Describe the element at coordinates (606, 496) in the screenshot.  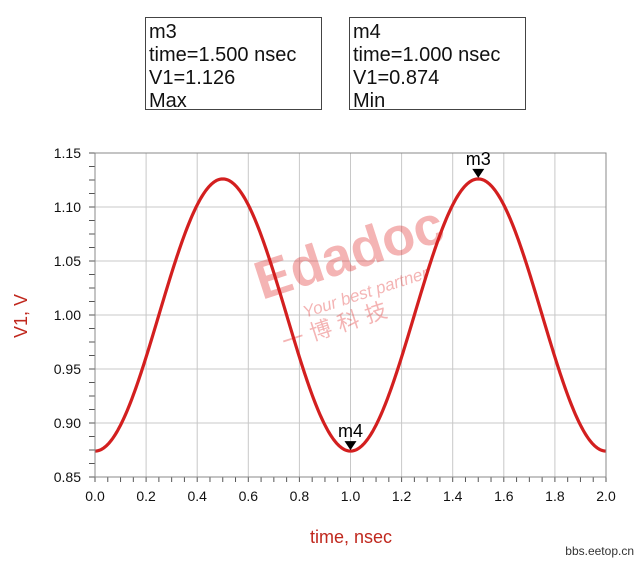
I see `x-tick-label: 2.0` at that location.